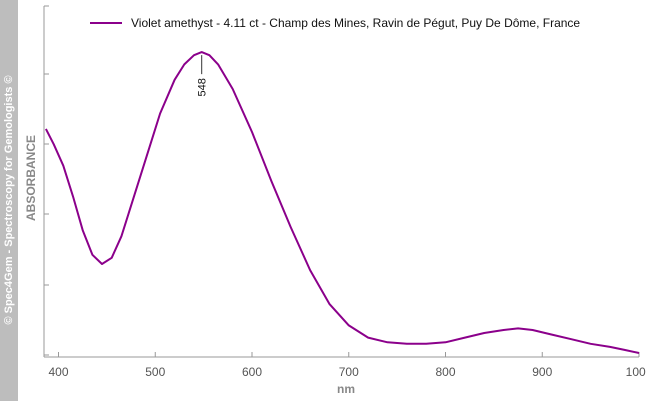  What do you see at coordinates (155, 372) in the screenshot?
I see `x-tick-label: 500` at bounding box center [155, 372].